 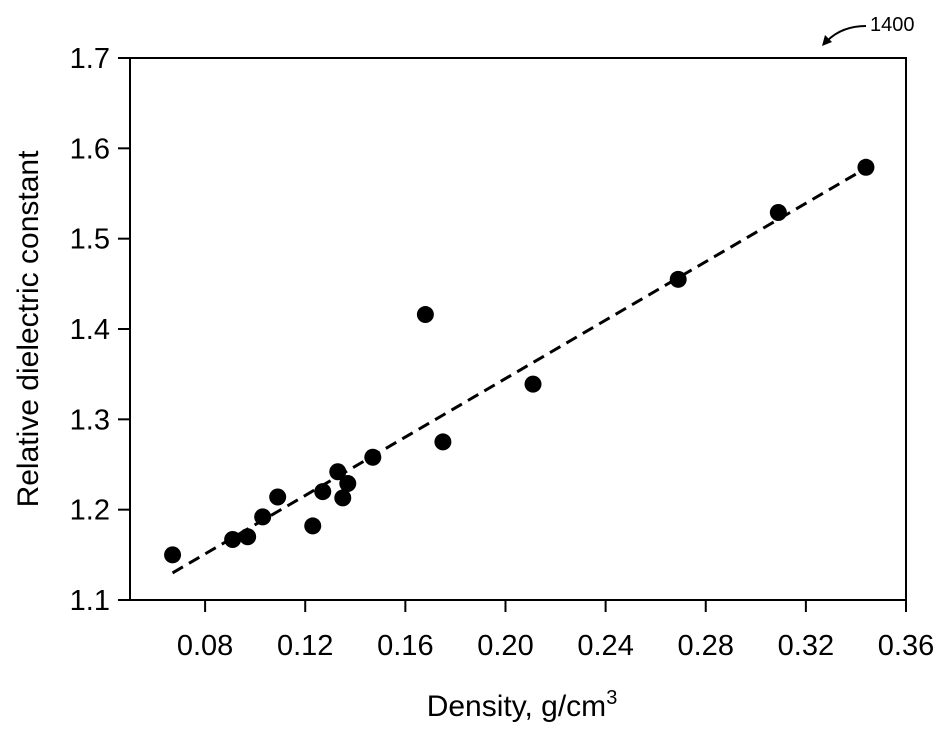 What do you see at coordinates (90, 149) in the screenshot?
I see `y-tick-label: 1.6` at bounding box center [90, 149].